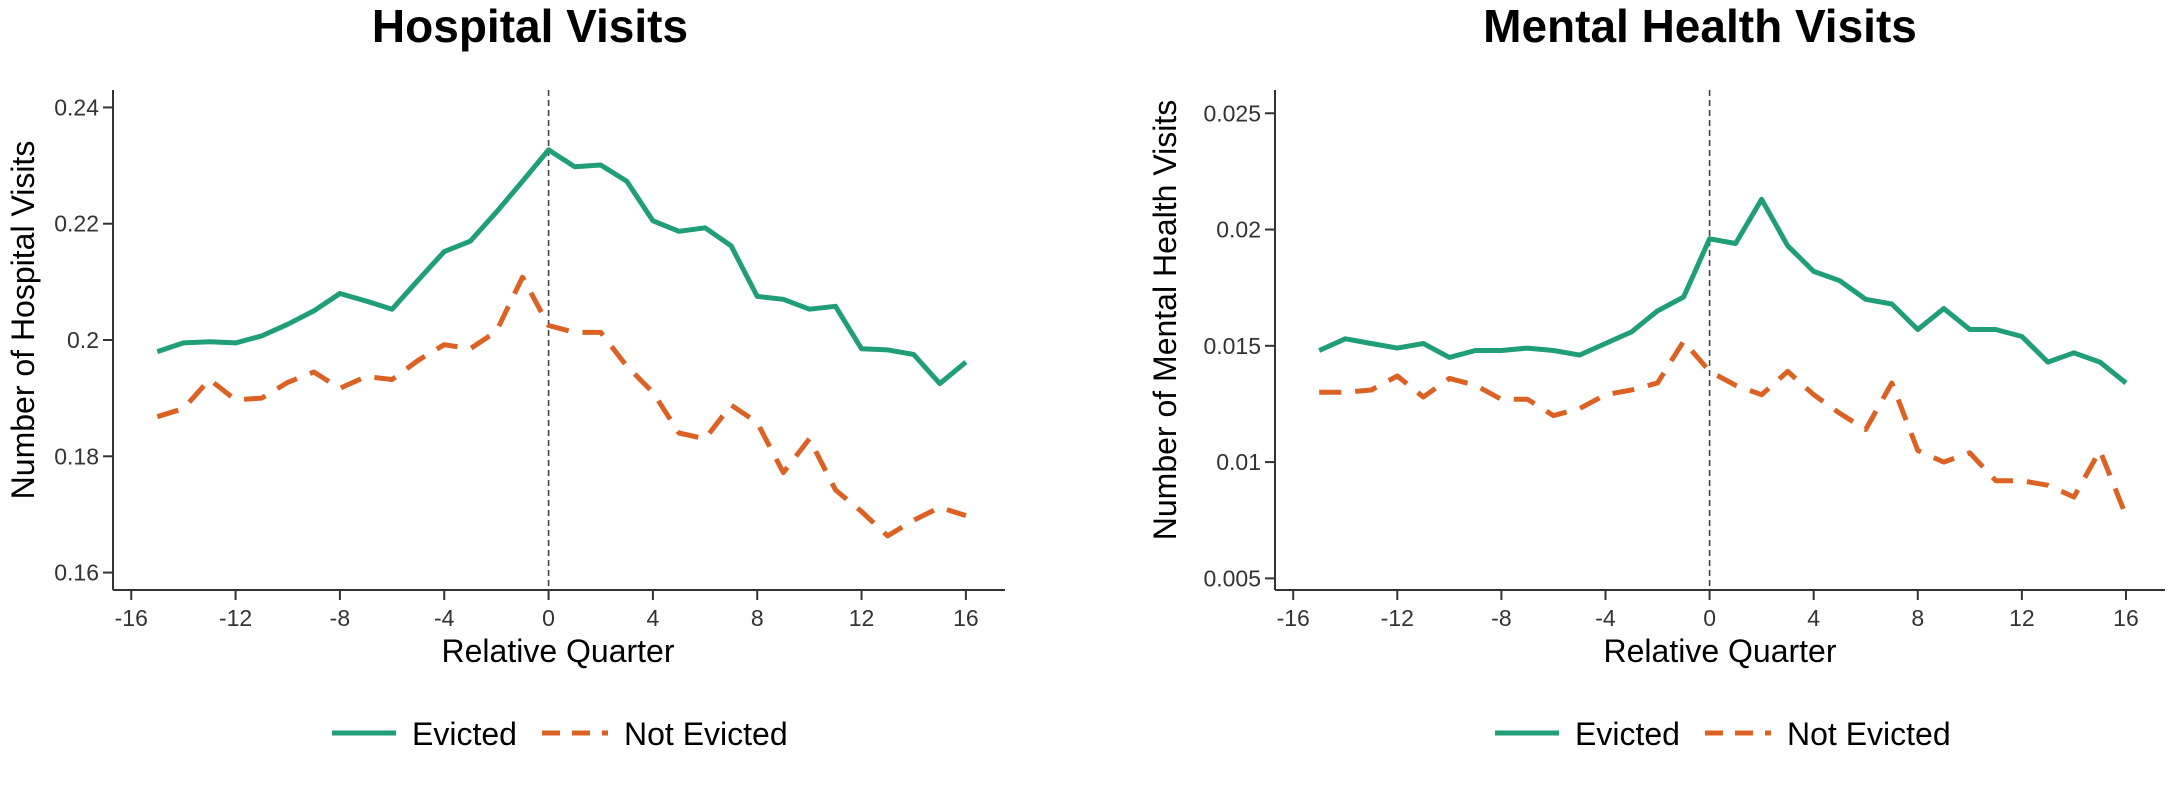 This screenshot has width=2169, height=789. I want to click on y-tick-label: 0.005, so click(1232, 578).